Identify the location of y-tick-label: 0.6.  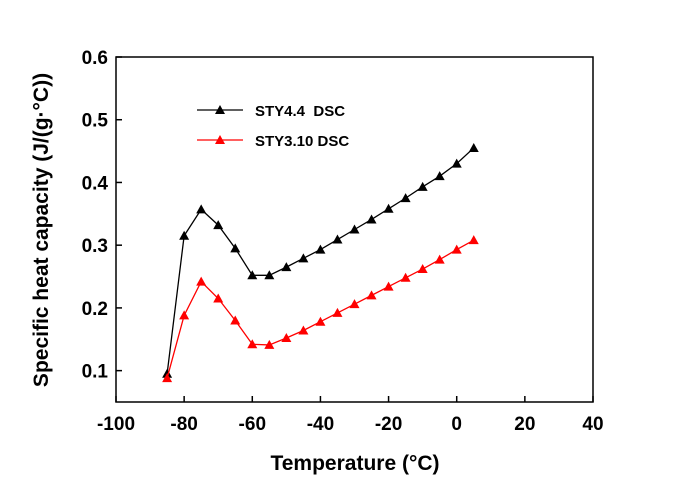
(95, 58).